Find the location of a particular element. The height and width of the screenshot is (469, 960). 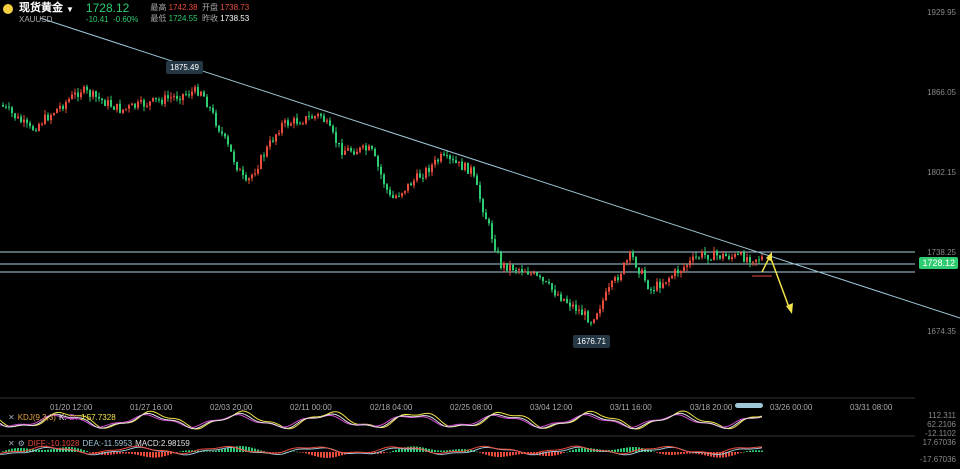

instrument-symbol: XAUUSD is located at coordinates (36, 19).